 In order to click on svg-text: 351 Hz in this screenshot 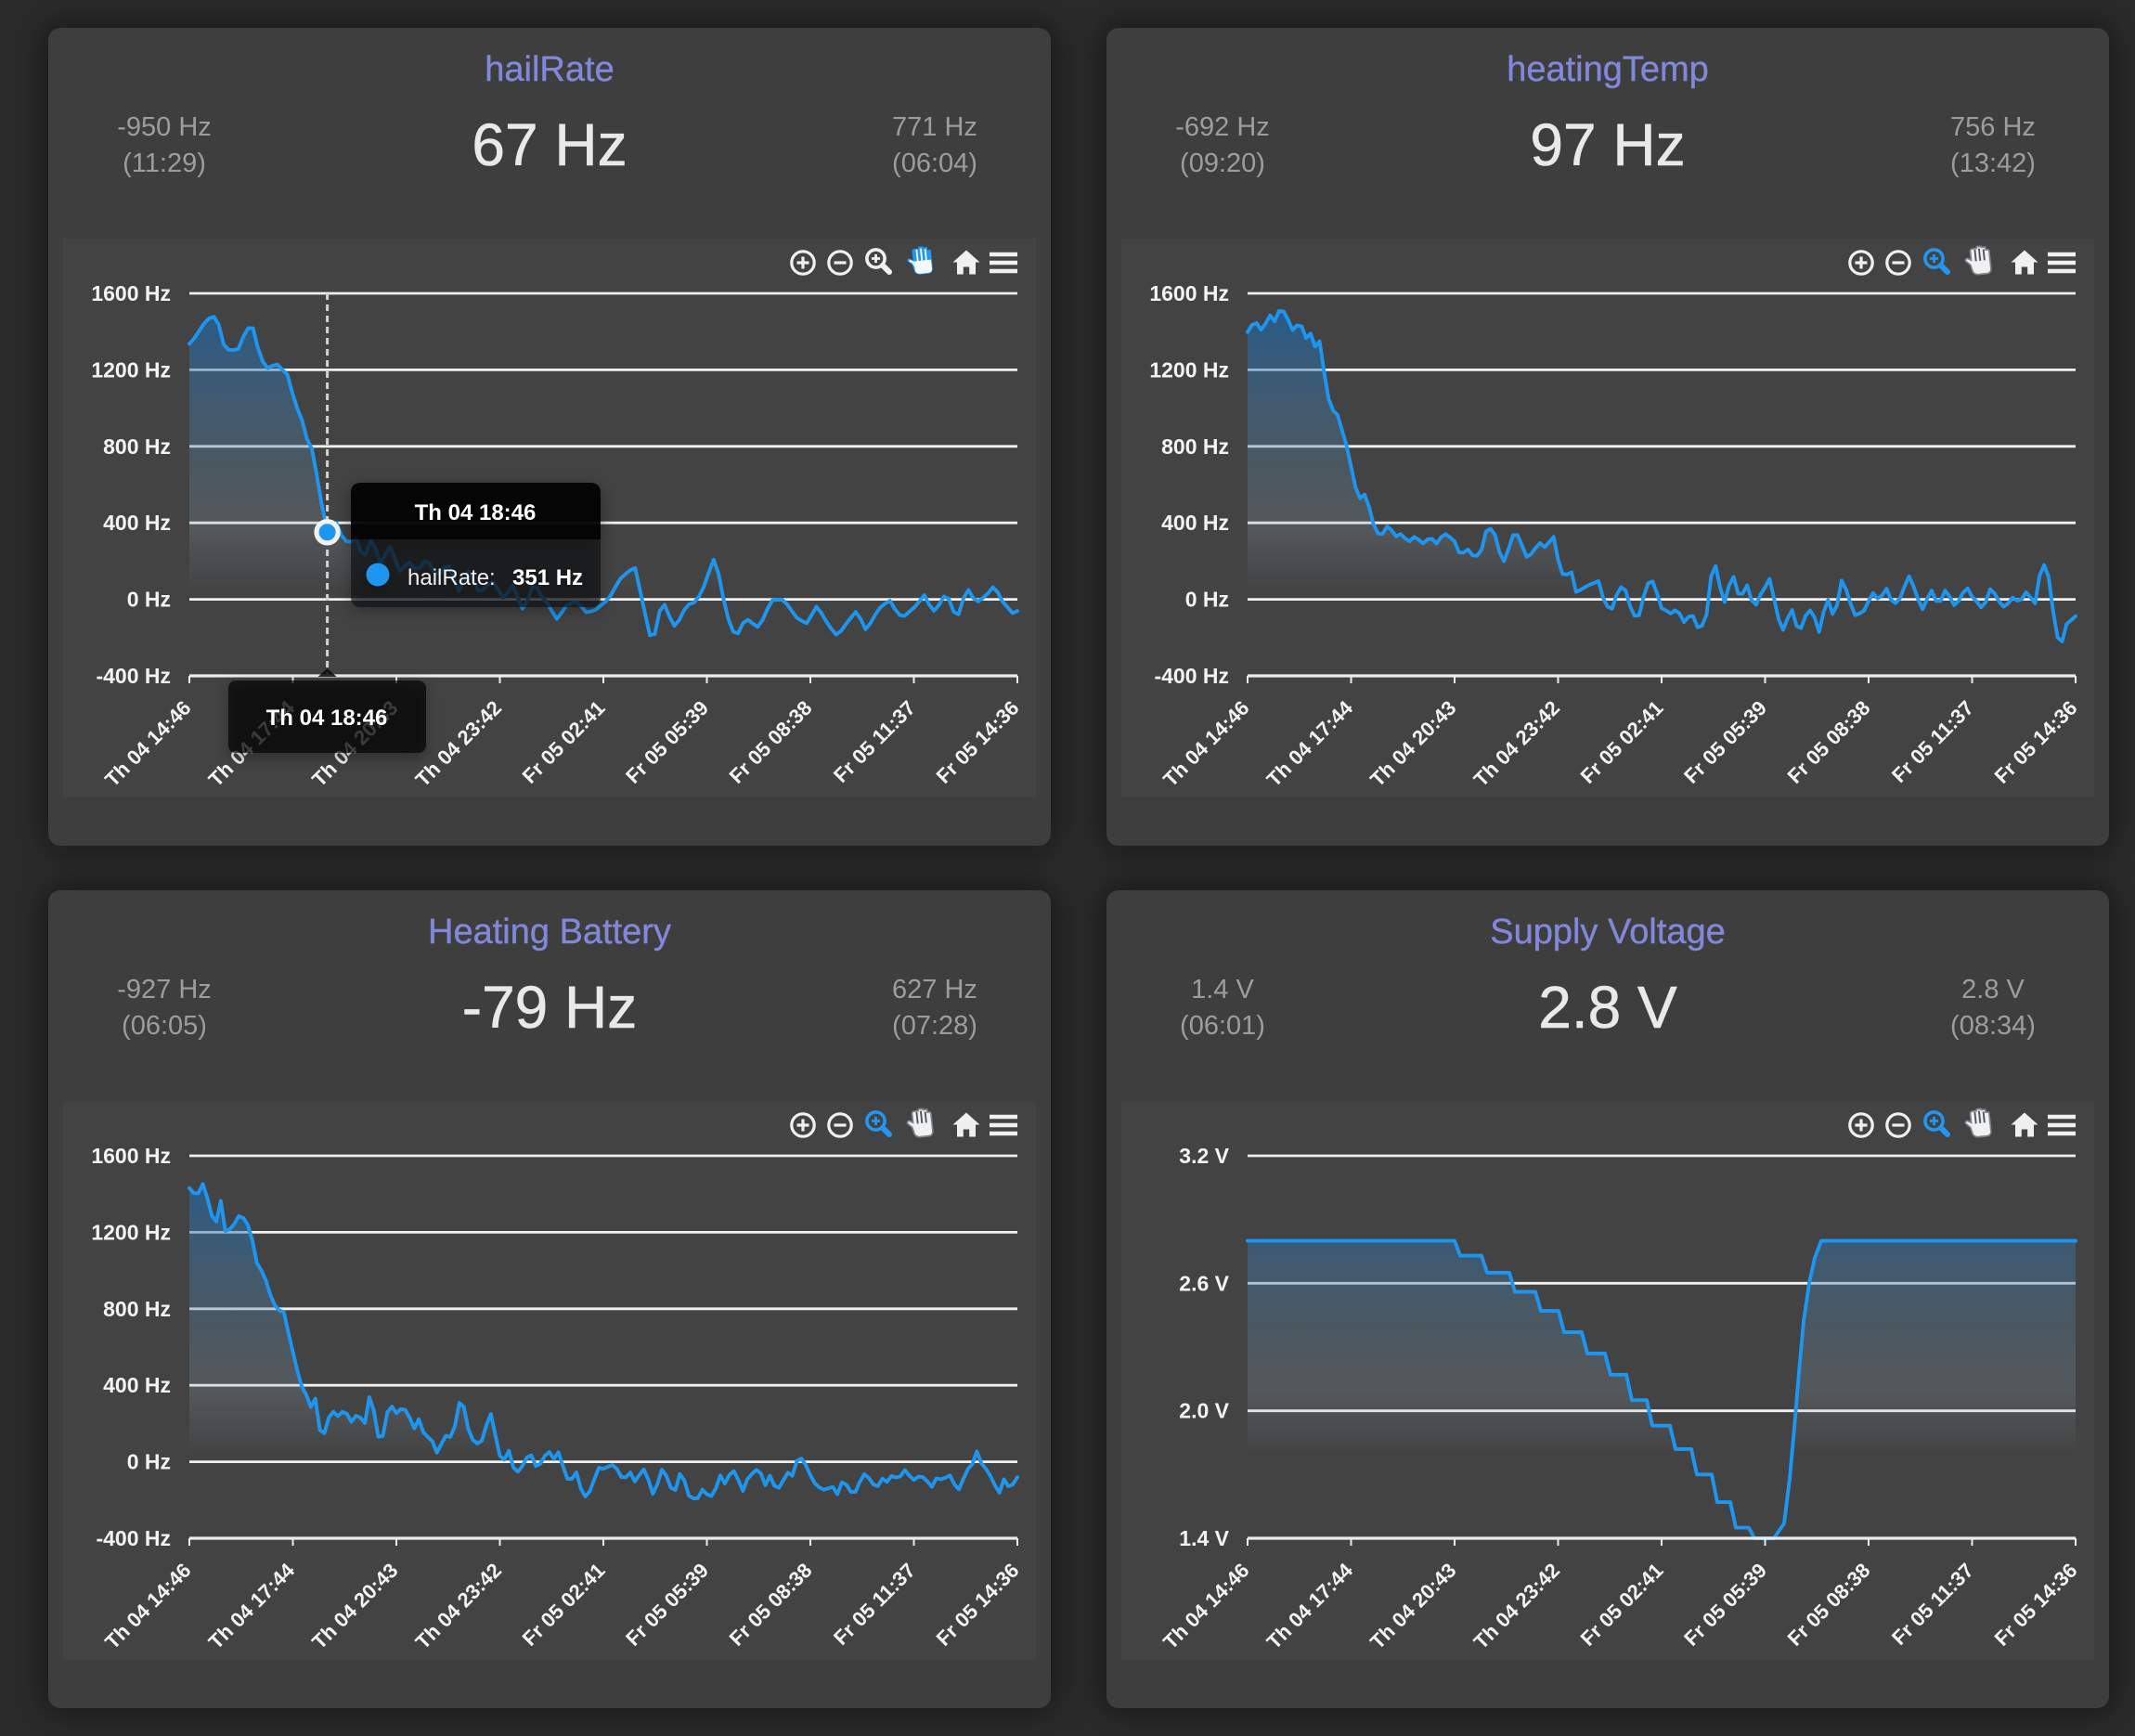, I will do `click(547, 577)`.